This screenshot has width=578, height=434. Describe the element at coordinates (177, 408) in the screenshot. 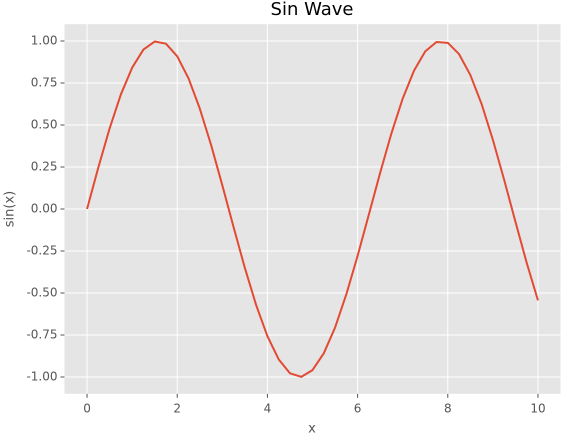

I see `x-tick-label: 2` at that location.